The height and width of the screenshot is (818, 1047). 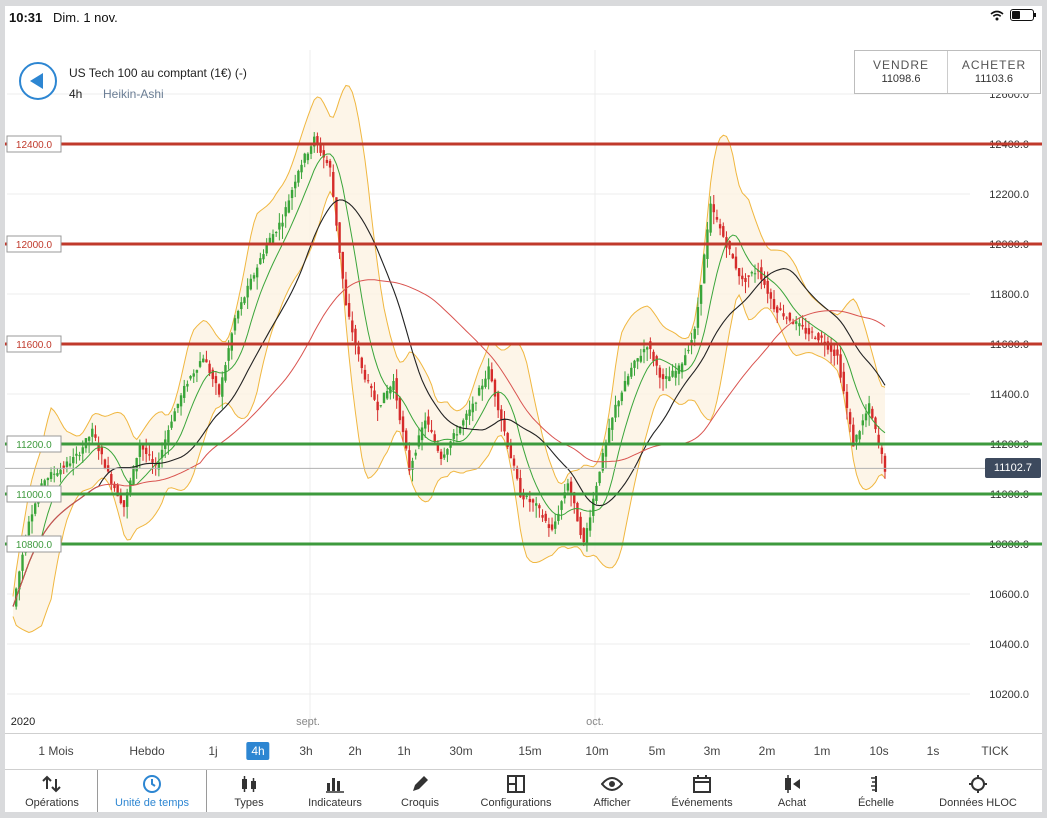 What do you see at coordinates (702, 791) in the screenshot?
I see `toolbar-button-7: Événements` at bounding box center [702, 791].